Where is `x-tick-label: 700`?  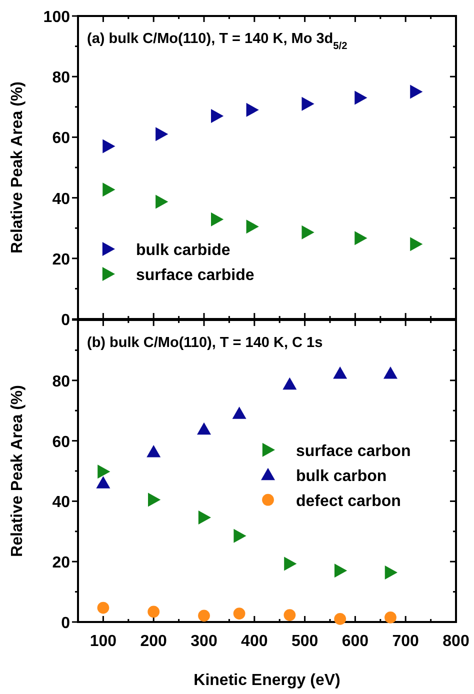
x-tick-label: 700 is located at coordinates (406, 641).